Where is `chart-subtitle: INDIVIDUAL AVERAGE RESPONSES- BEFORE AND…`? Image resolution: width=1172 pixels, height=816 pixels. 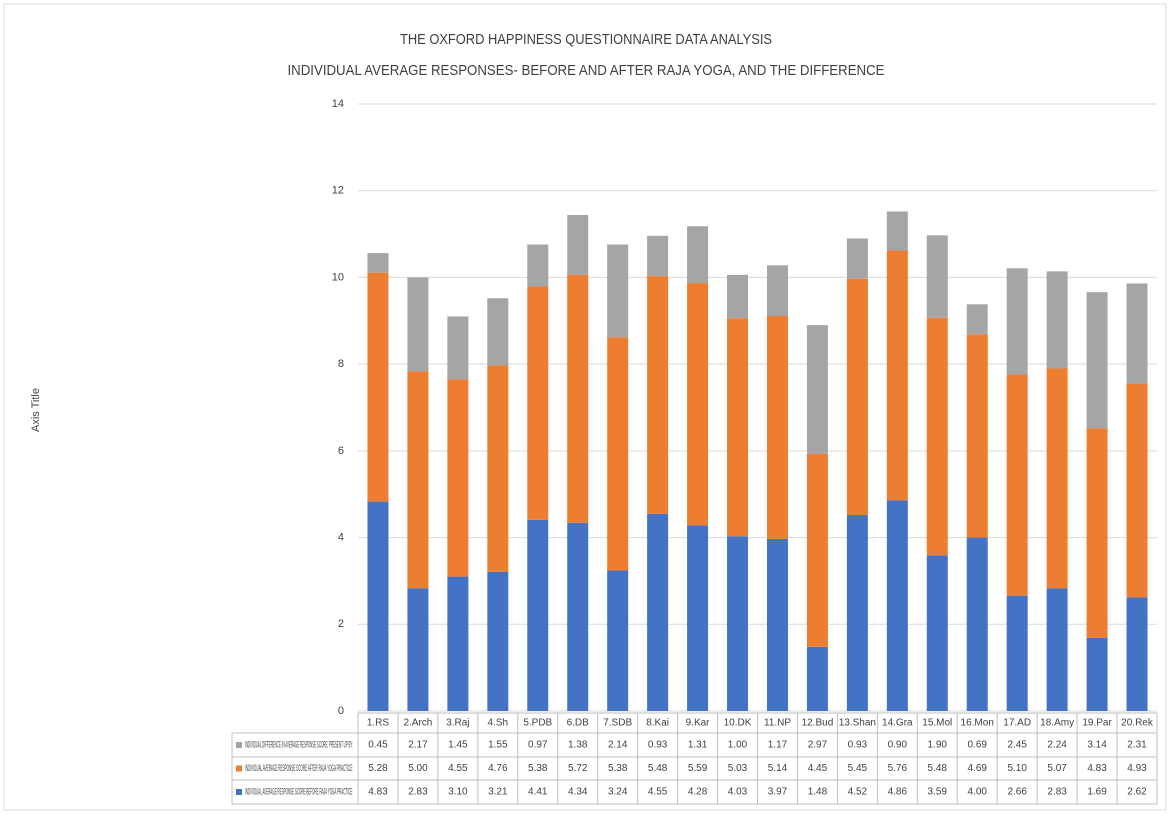
chart-subtitle: INDIVIDUAL AVERAGE RESPONSES- BEFORE AND… is located at coordinates (586, 70).